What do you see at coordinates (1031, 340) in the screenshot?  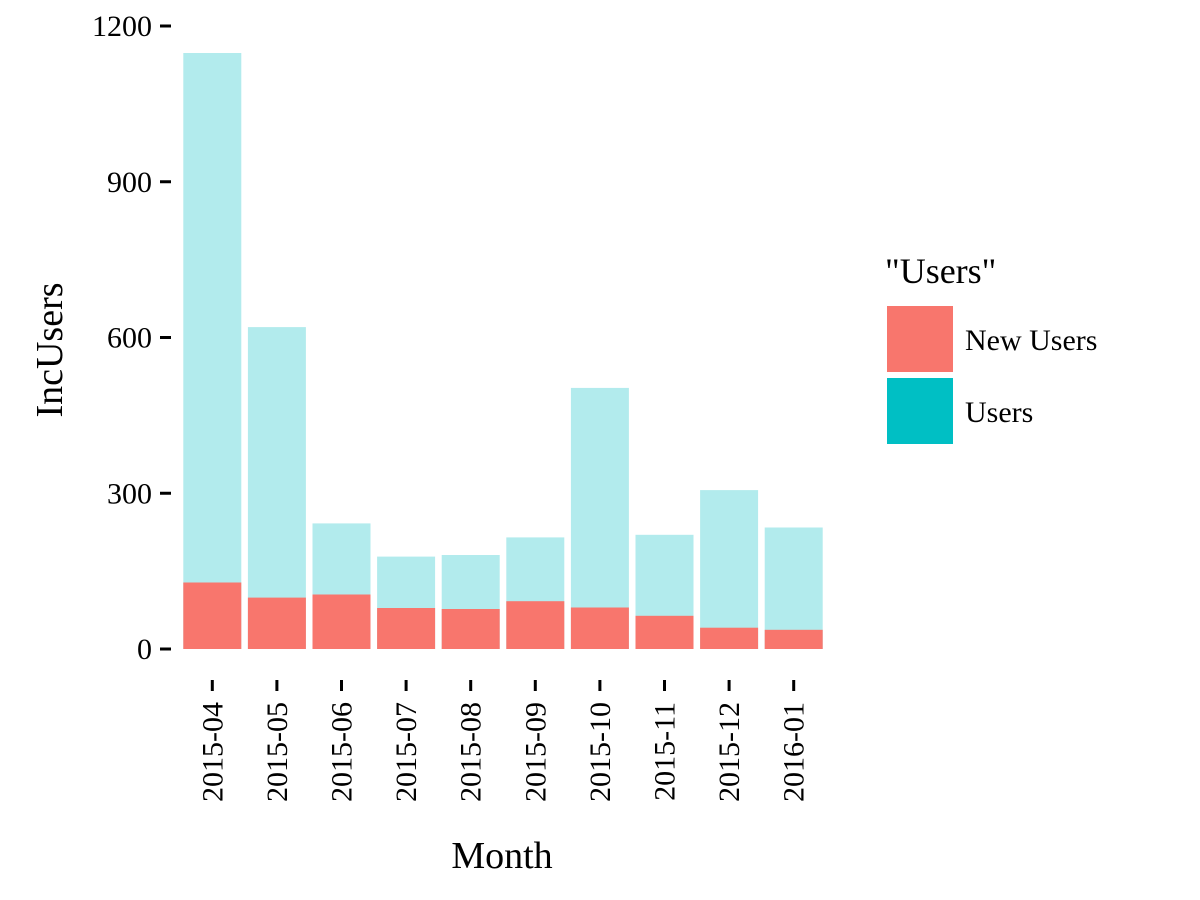 I see `legend-label-new-users: New Users` at bounding box center [1031, 340].